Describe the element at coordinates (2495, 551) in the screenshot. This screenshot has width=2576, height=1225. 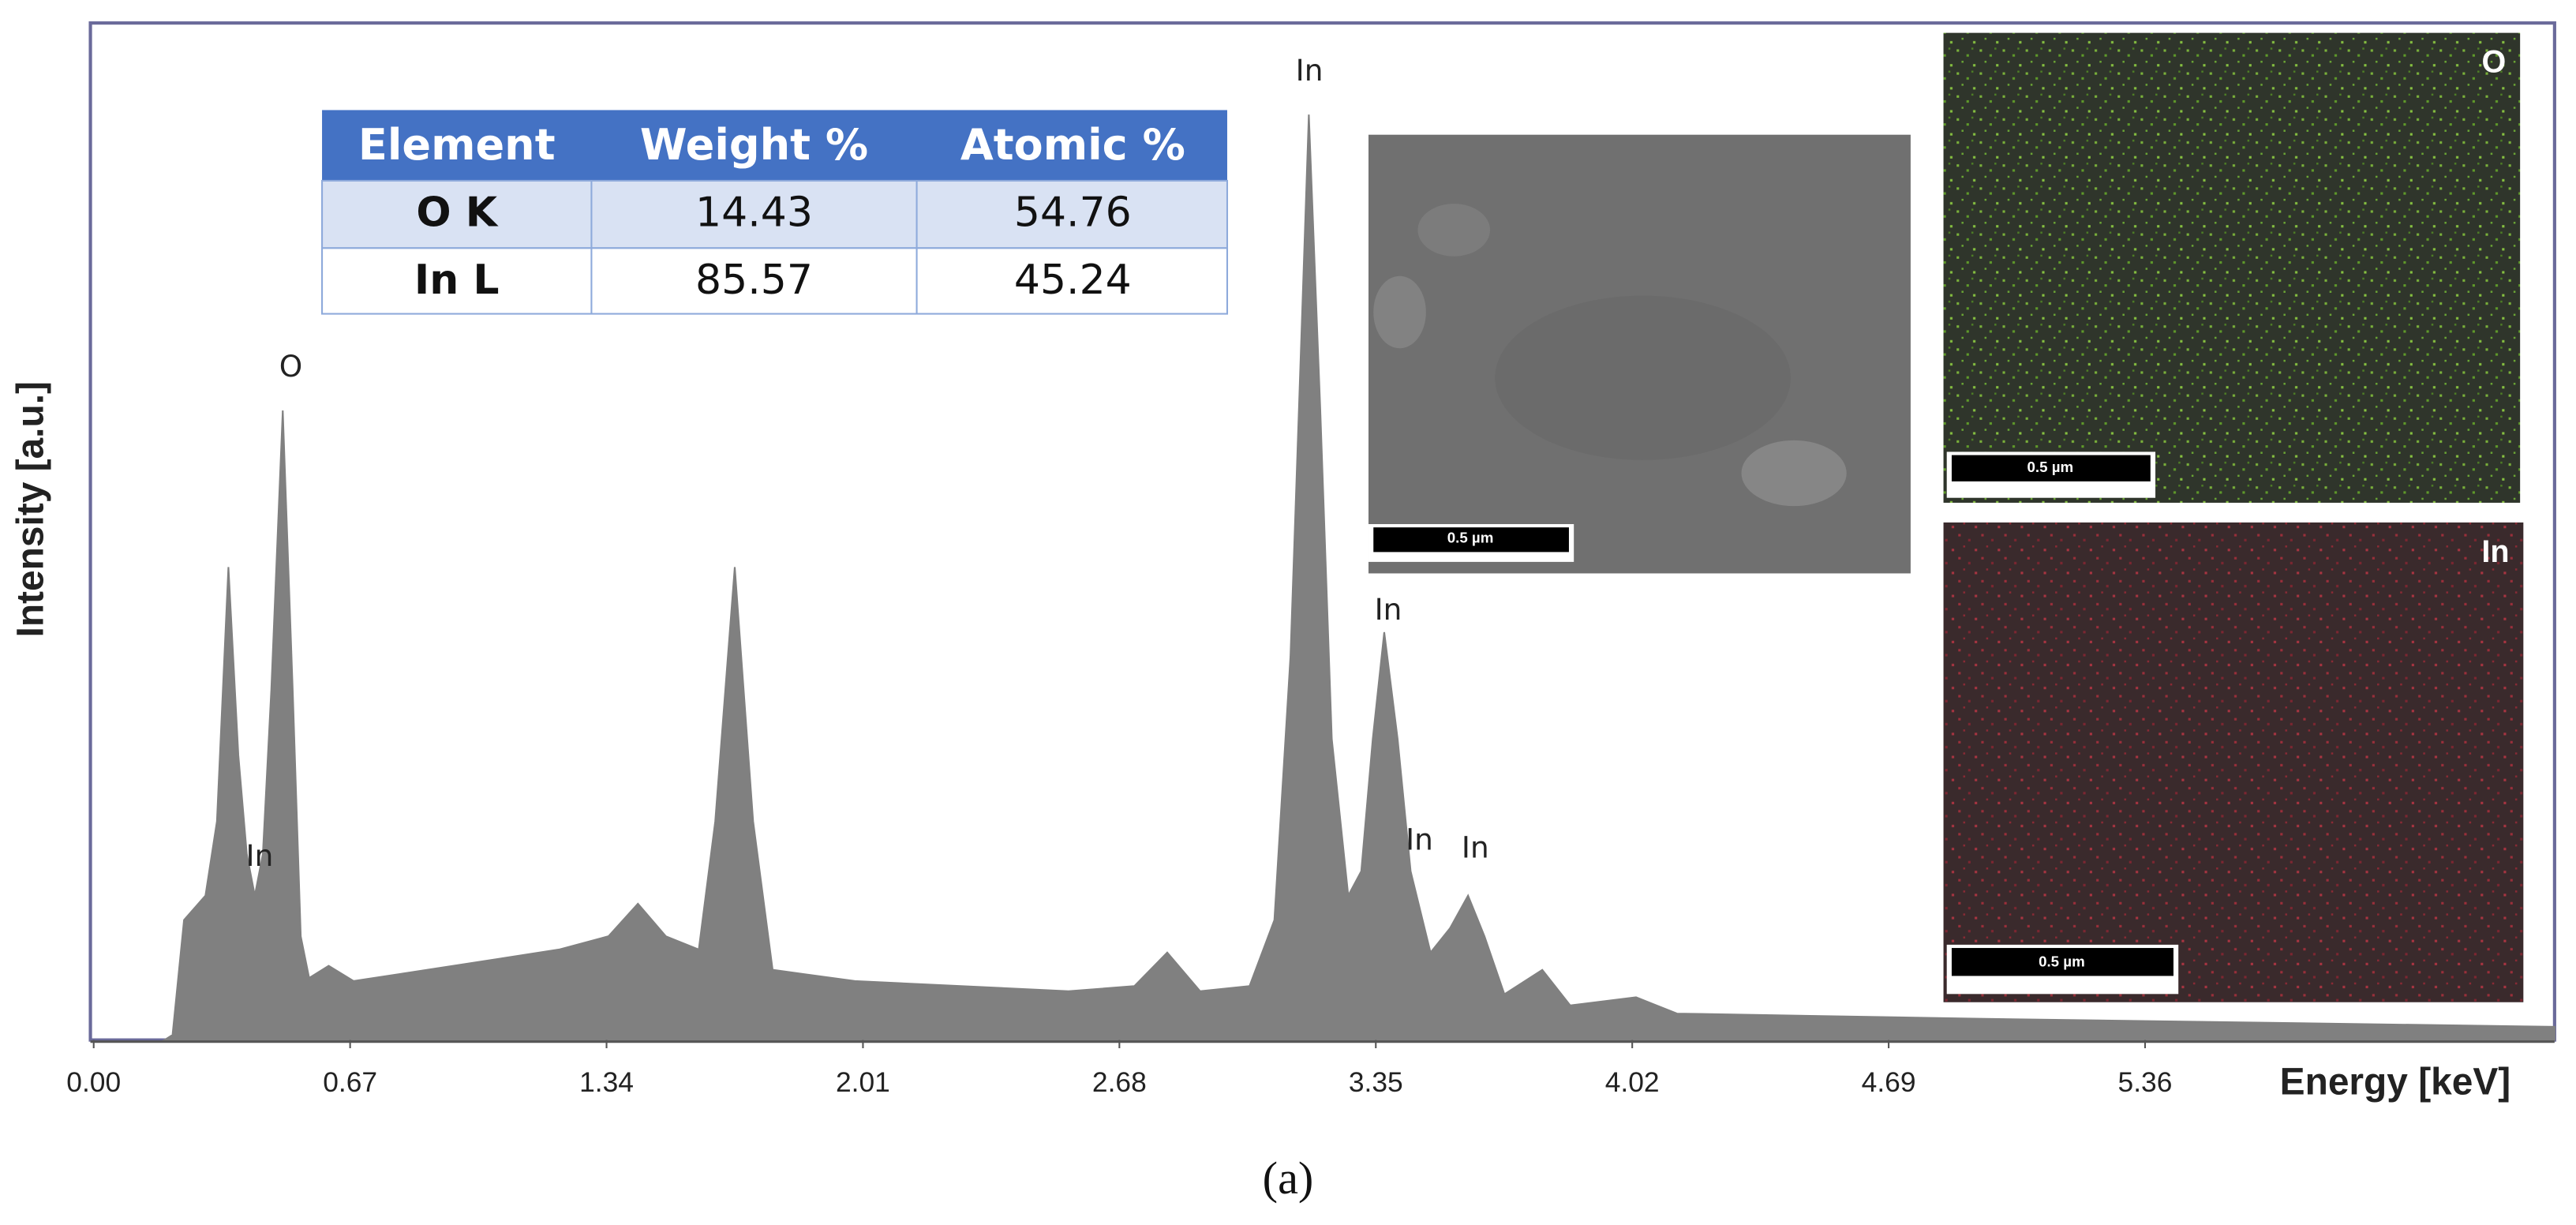
I see `map-label: In` at that location.